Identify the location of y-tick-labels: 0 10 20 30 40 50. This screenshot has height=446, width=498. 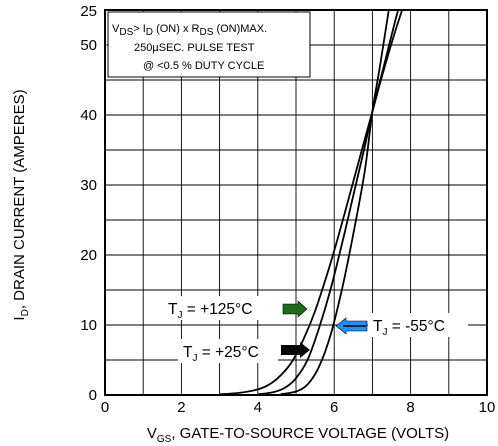
(88, 220).